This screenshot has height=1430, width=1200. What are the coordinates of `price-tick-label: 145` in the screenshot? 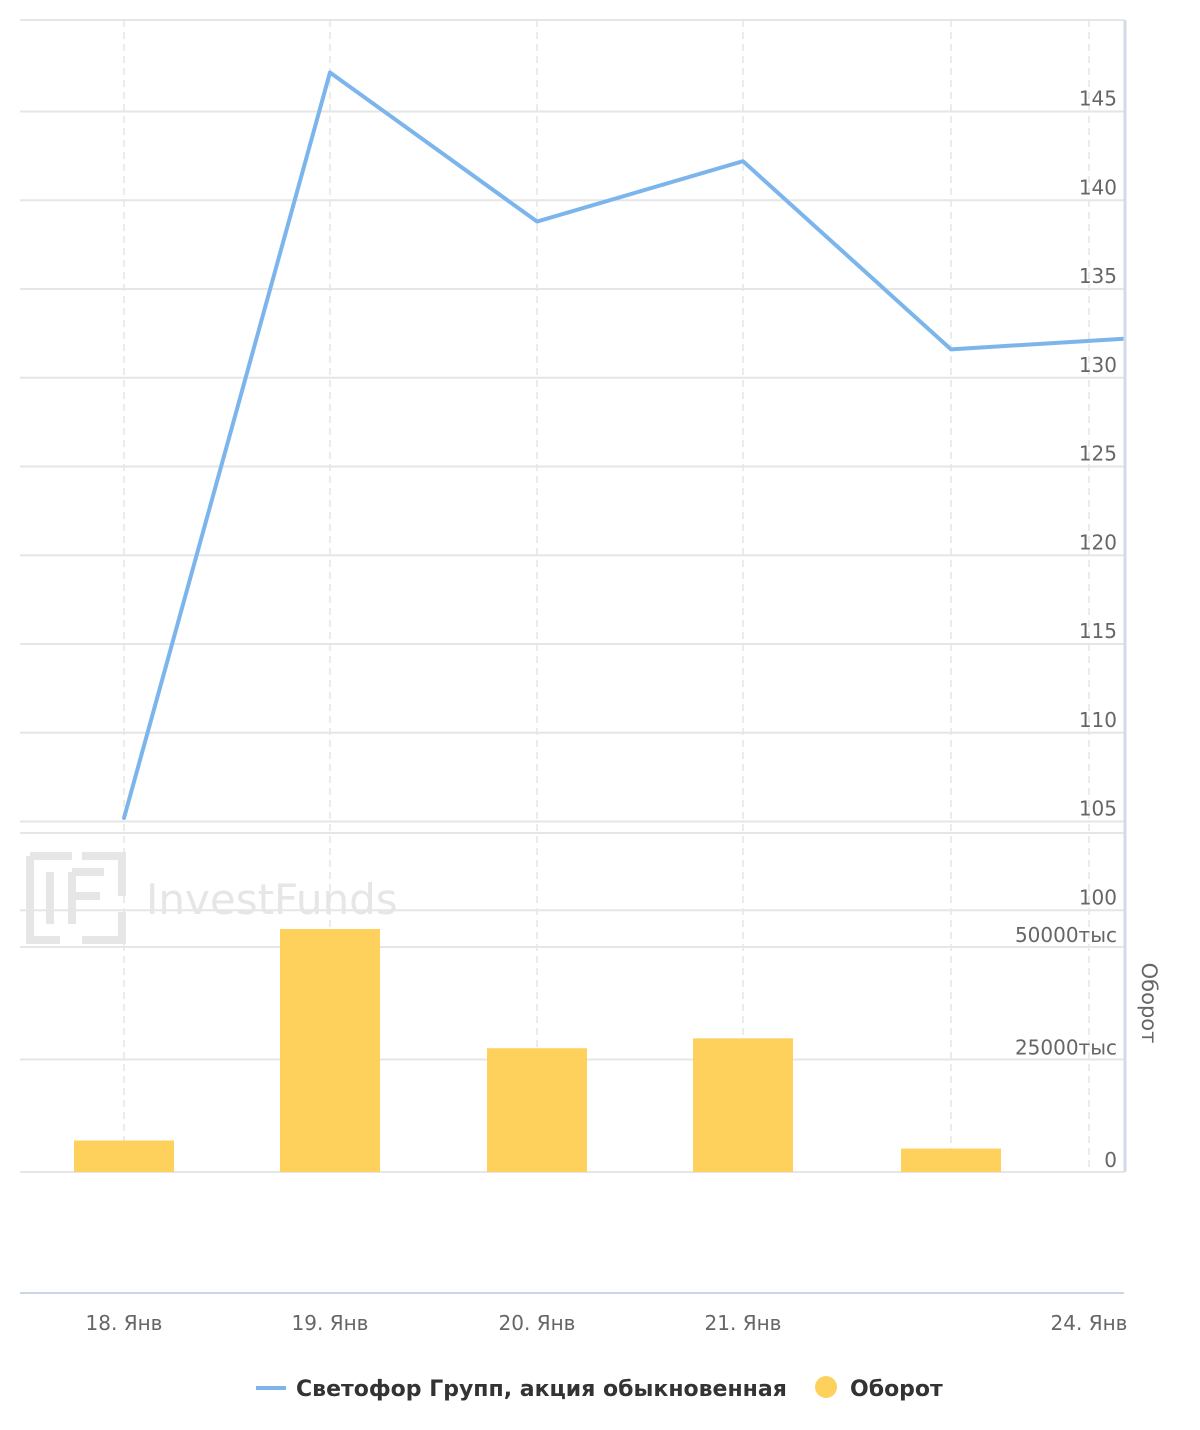 It's located at (1098, 99).